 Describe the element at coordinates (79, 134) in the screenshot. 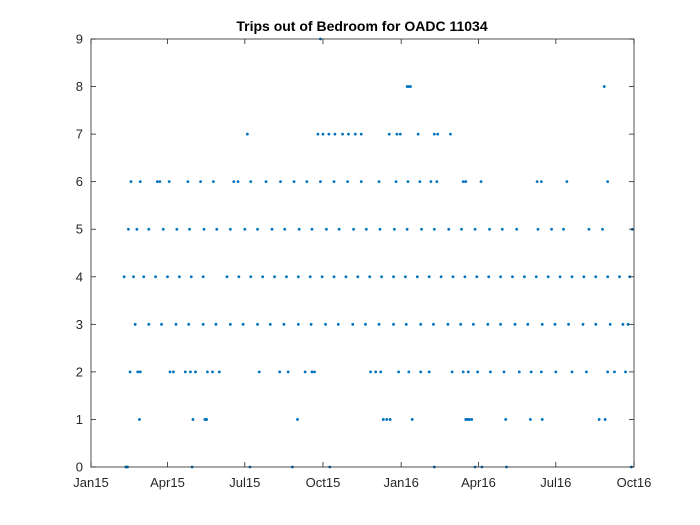

I see `y-tick-label: 7` at that location.